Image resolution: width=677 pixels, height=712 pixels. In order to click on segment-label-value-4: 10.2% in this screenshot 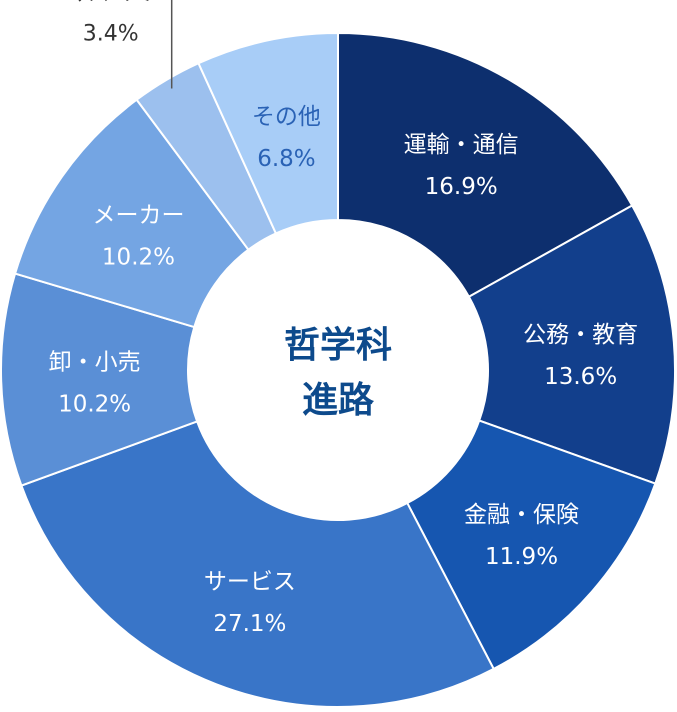, I will do `click(94, 404)`.